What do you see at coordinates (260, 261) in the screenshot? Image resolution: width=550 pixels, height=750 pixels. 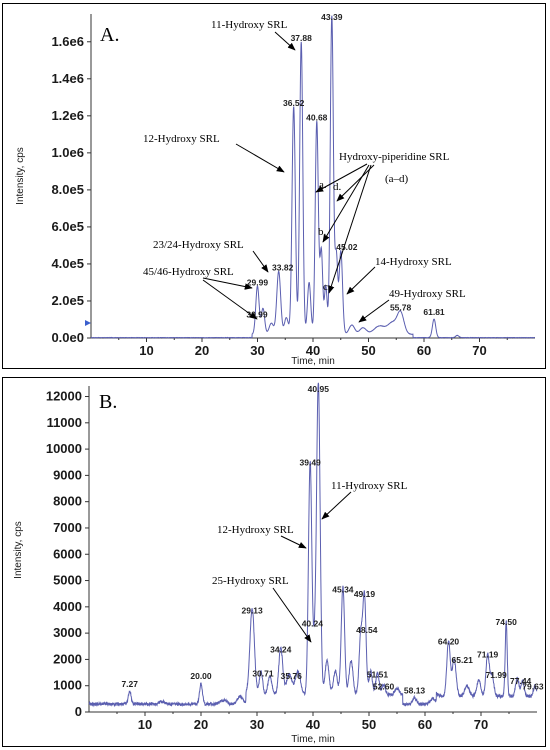 I see `arrow-a-23-24-hydroxy` at bounding box center [260, 261].